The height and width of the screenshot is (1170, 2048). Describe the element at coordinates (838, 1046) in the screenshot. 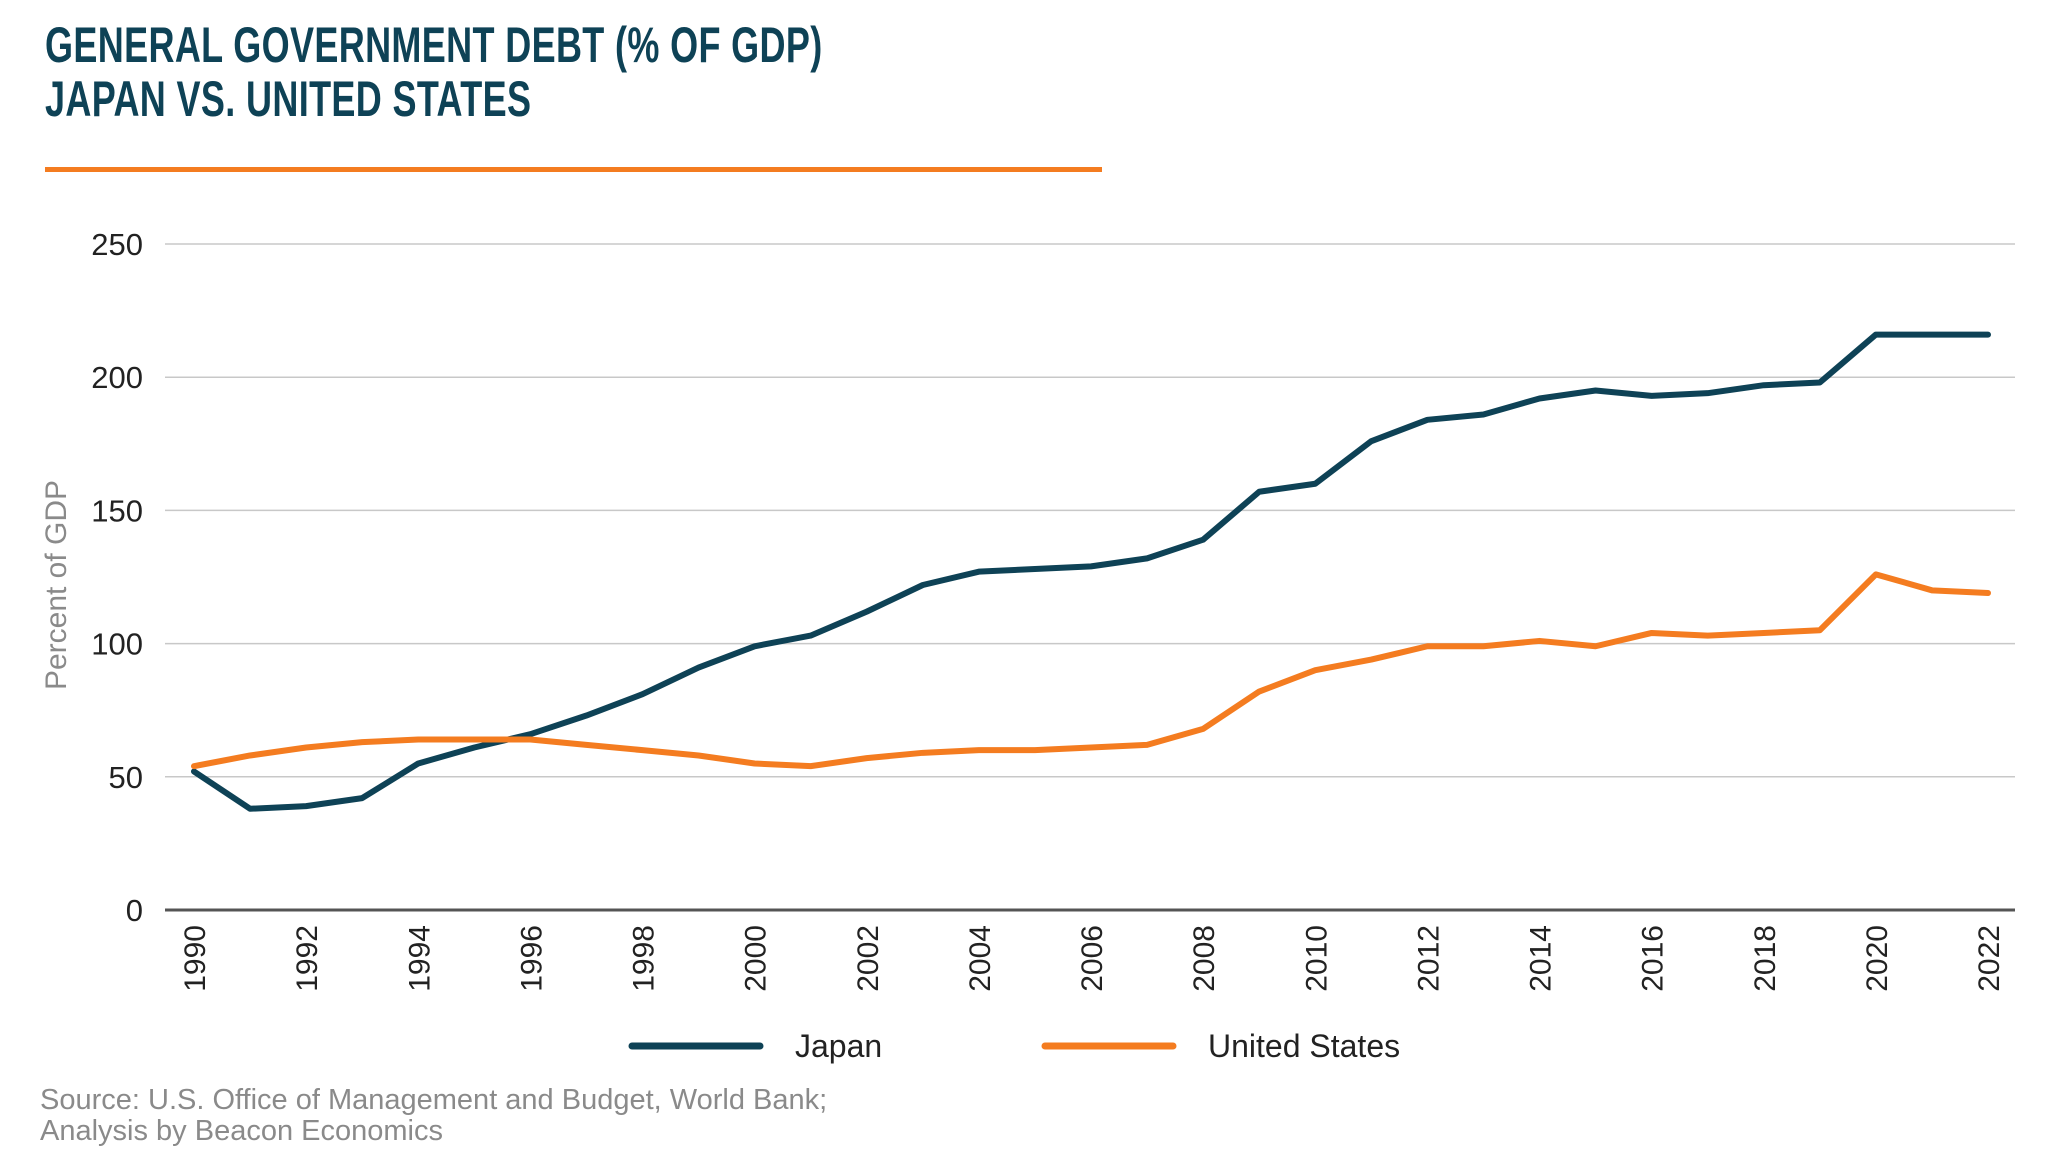

I see `legend-label: Japan` at that location.